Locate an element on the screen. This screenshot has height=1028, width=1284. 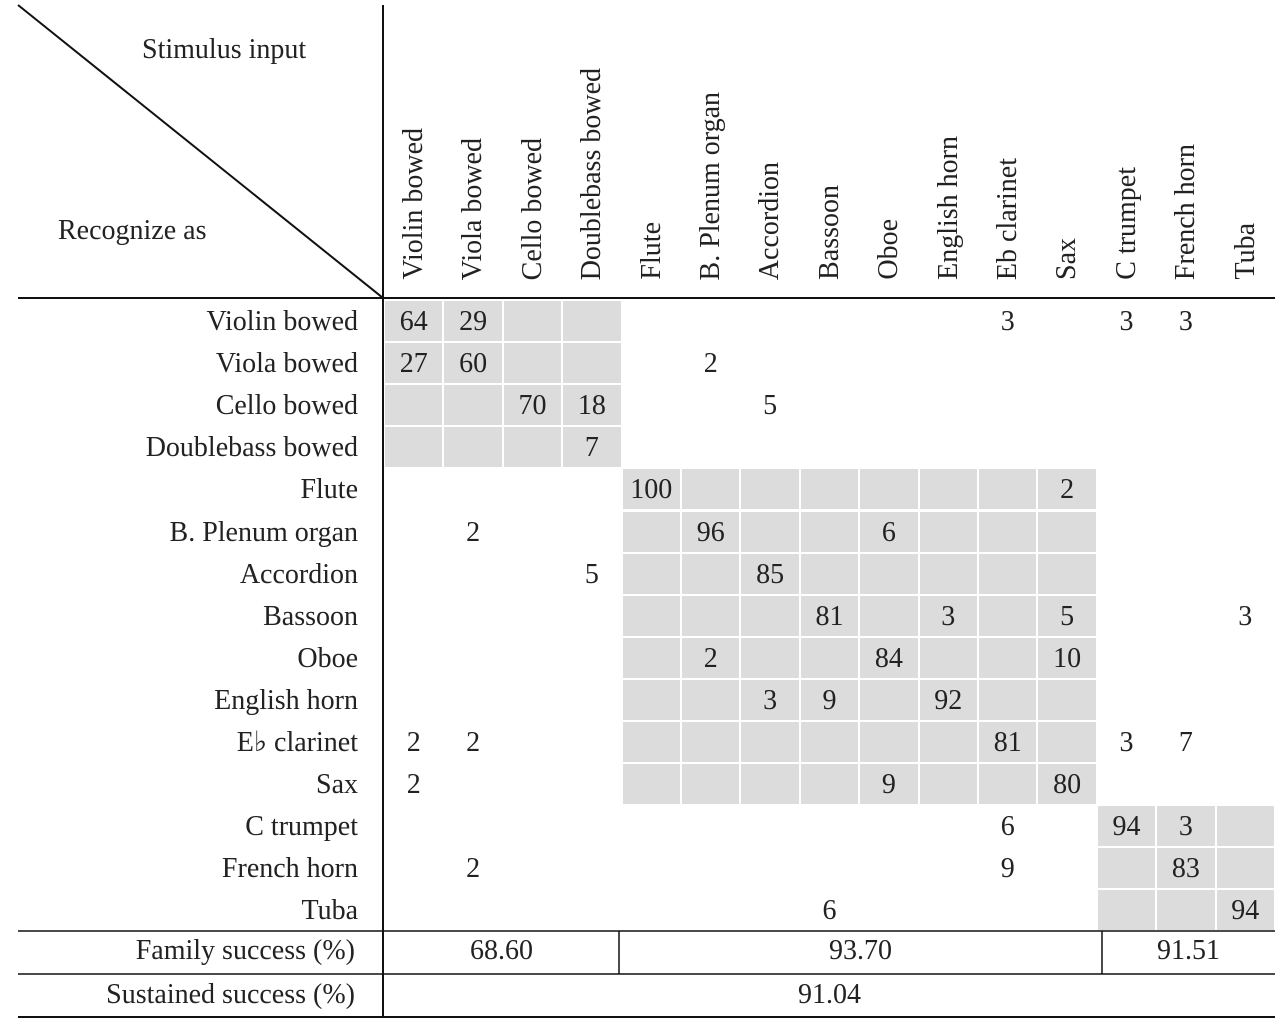
cell-value: 64 is located at coordinates (413, 321).